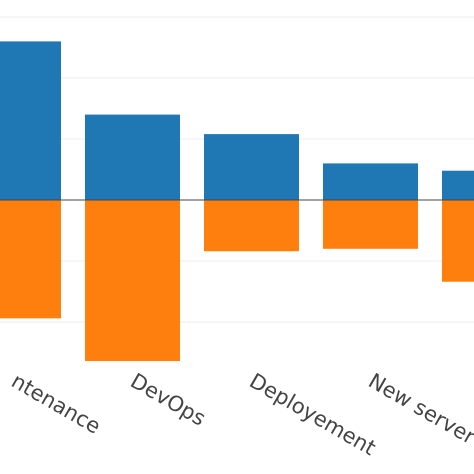 The width and height of the screenshot is (474, 474). I want to click on bar-positive-dev, so click(458, 185).